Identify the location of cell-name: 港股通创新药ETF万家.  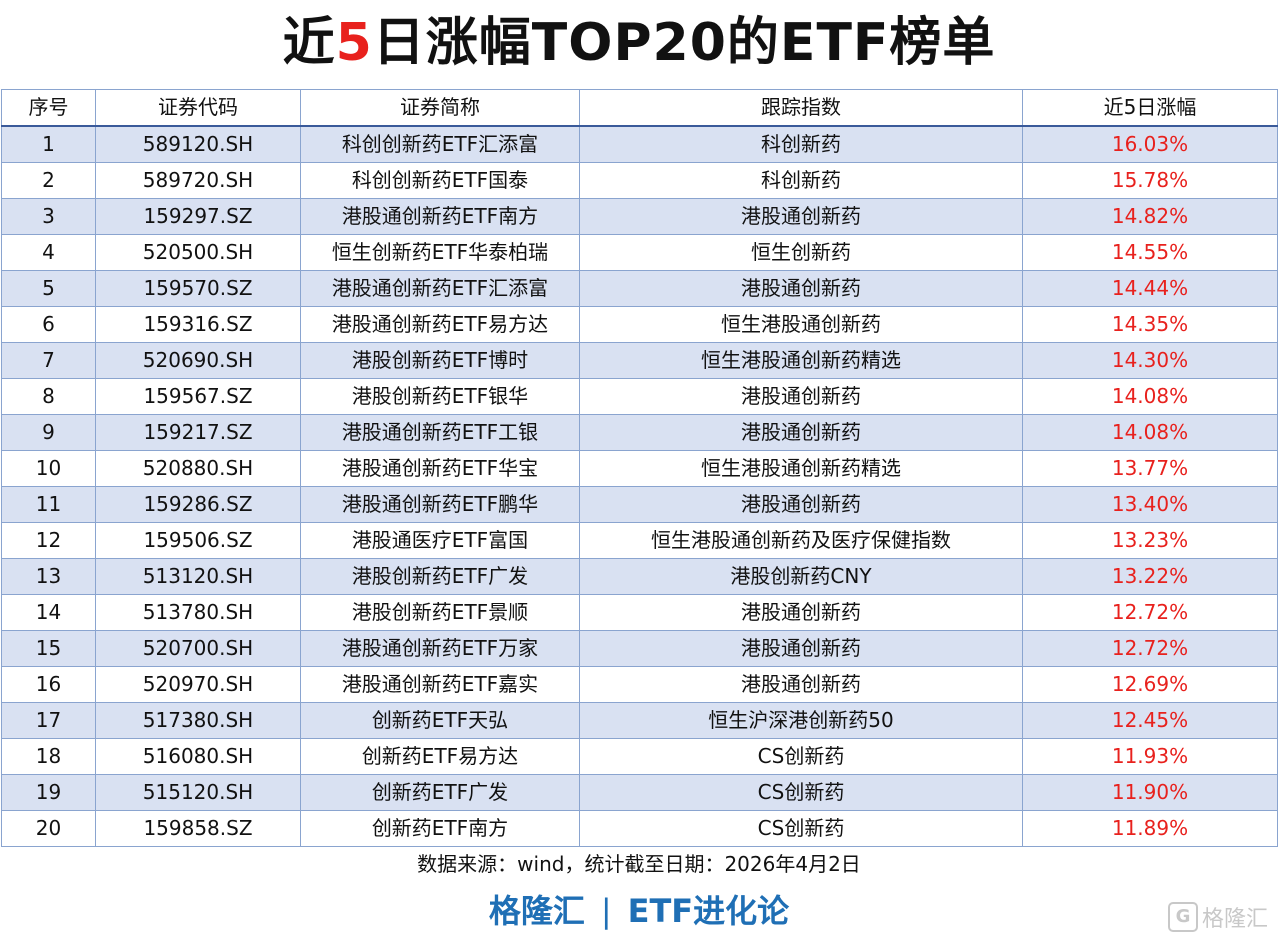
(440, 648).